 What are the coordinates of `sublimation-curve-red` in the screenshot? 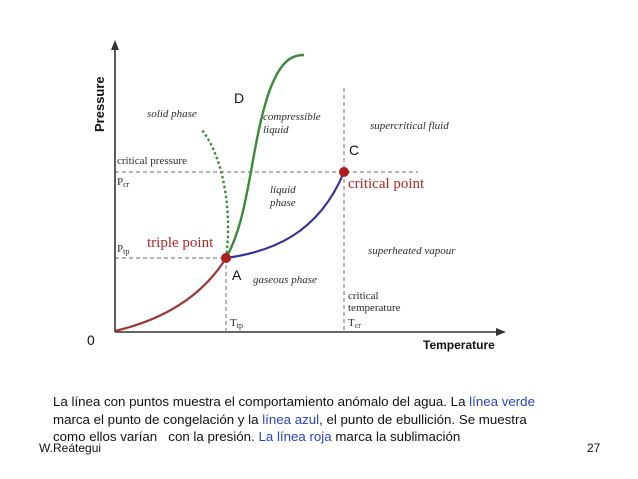 It's located at (170, 295).